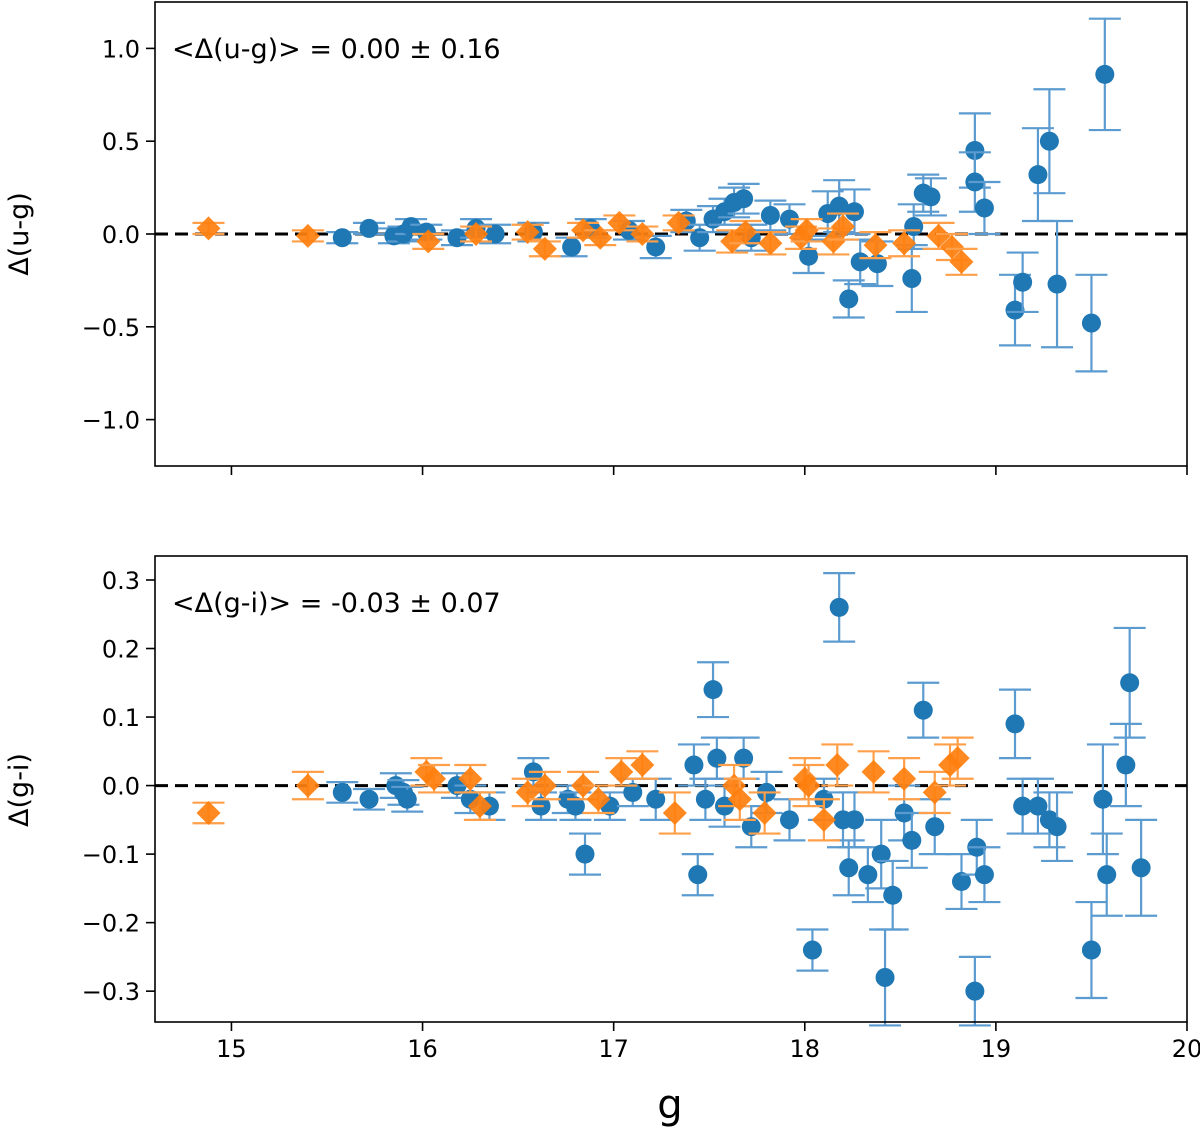 This screenshot has height=1130, width=1200. I want to click on lower-y-tick-label: 0.2, so click(121, 650).